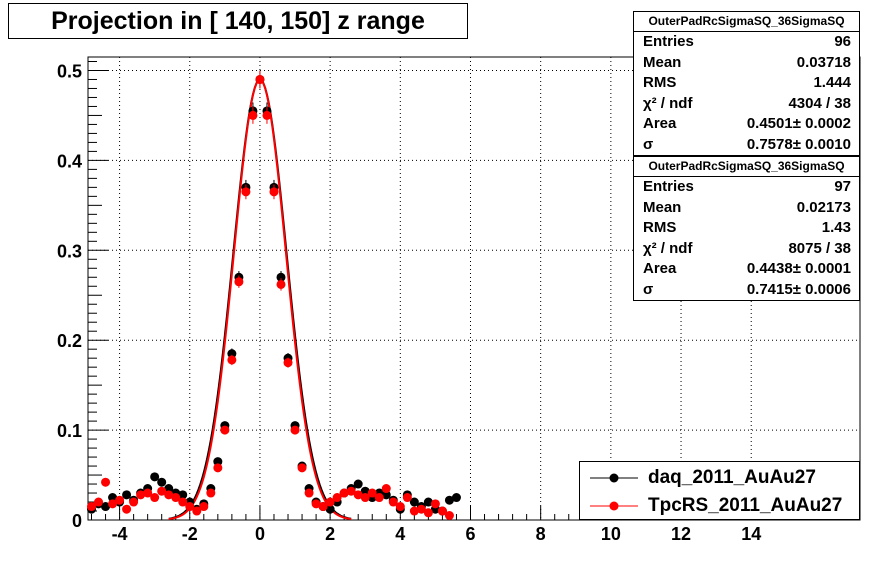 The height and width of the screenshot is (578, 878). Describe the element at coordinates (69, 71) in the screenshot. I see `y-tick-label: 0.5` at that location.